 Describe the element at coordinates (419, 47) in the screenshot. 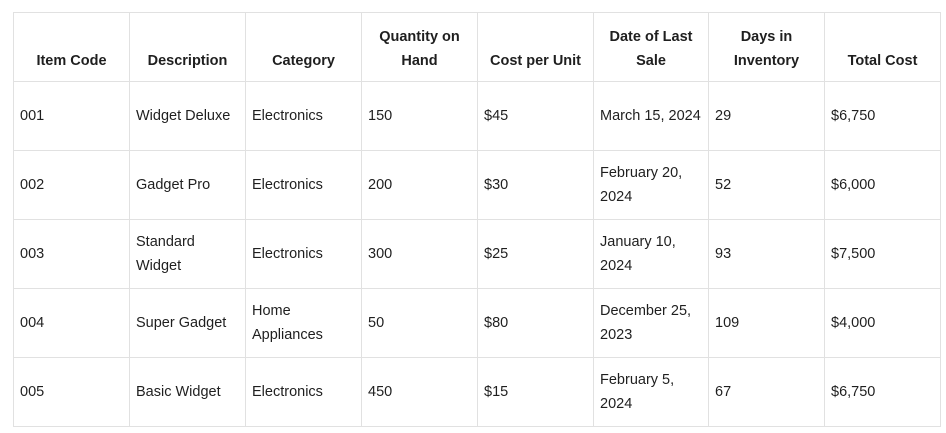

I see `header-quantity-on-hand: Quantity on Hand` at that location.